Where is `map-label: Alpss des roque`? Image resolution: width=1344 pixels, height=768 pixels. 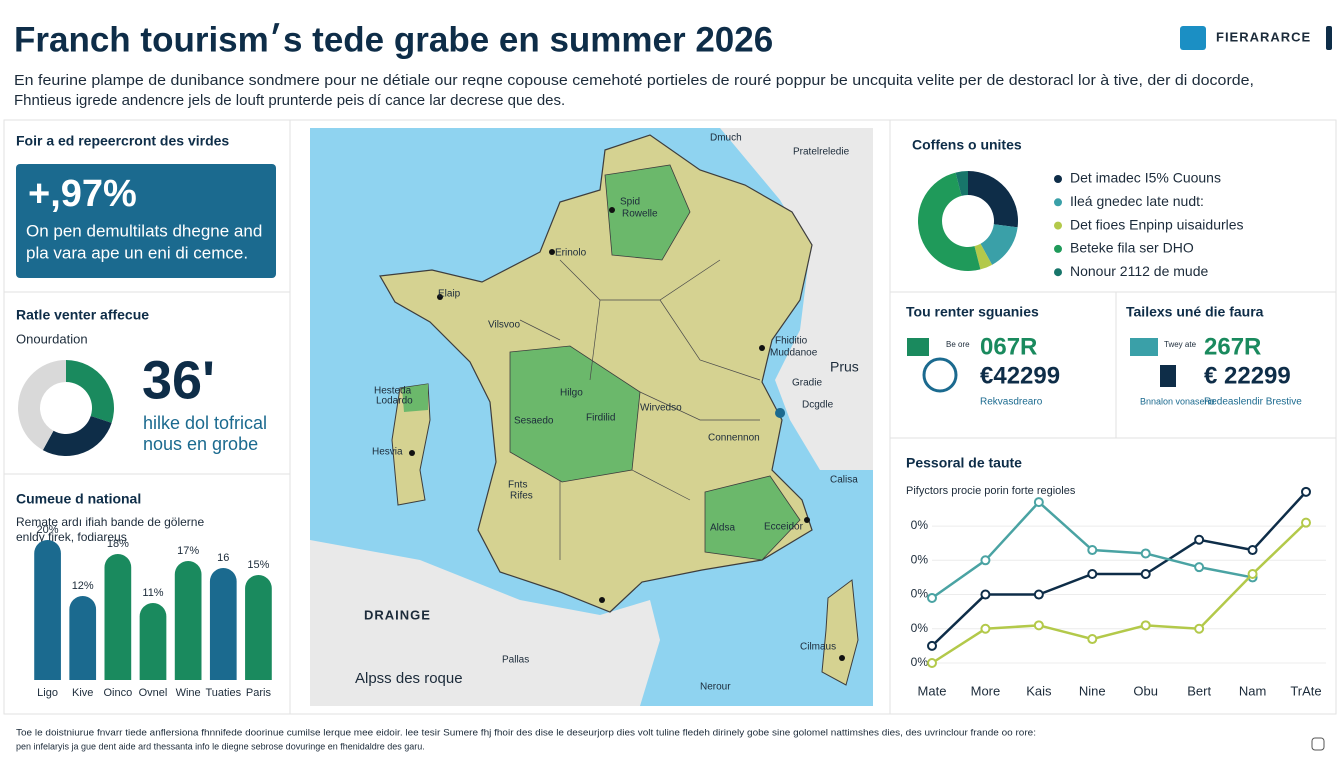
map-label: Alpss des roque is located at coordinates (409, 678).